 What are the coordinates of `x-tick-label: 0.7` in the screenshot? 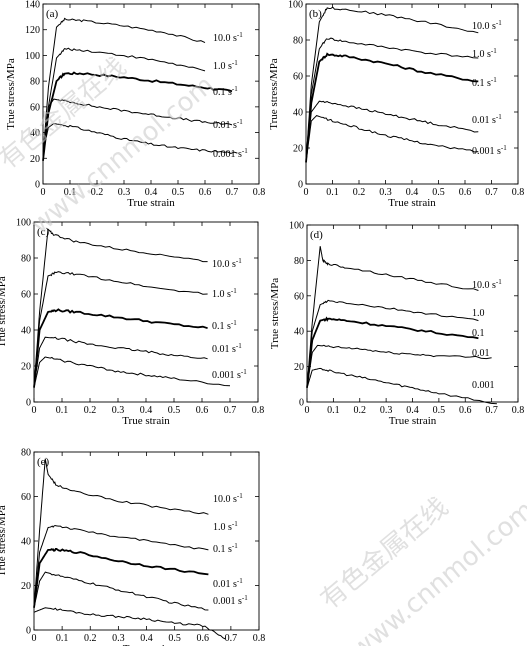 It's located at (231, 638).